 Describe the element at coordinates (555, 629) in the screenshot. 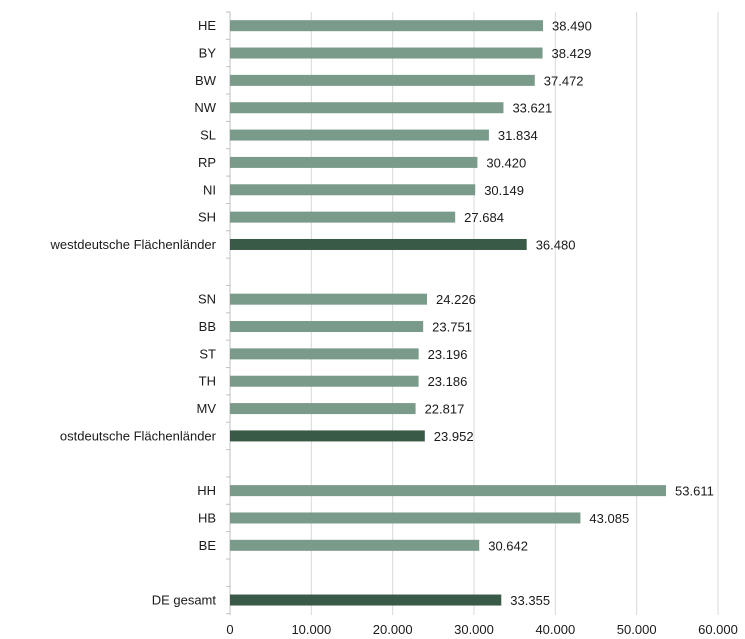

I see `x-tick-label: 40.000` at that location.